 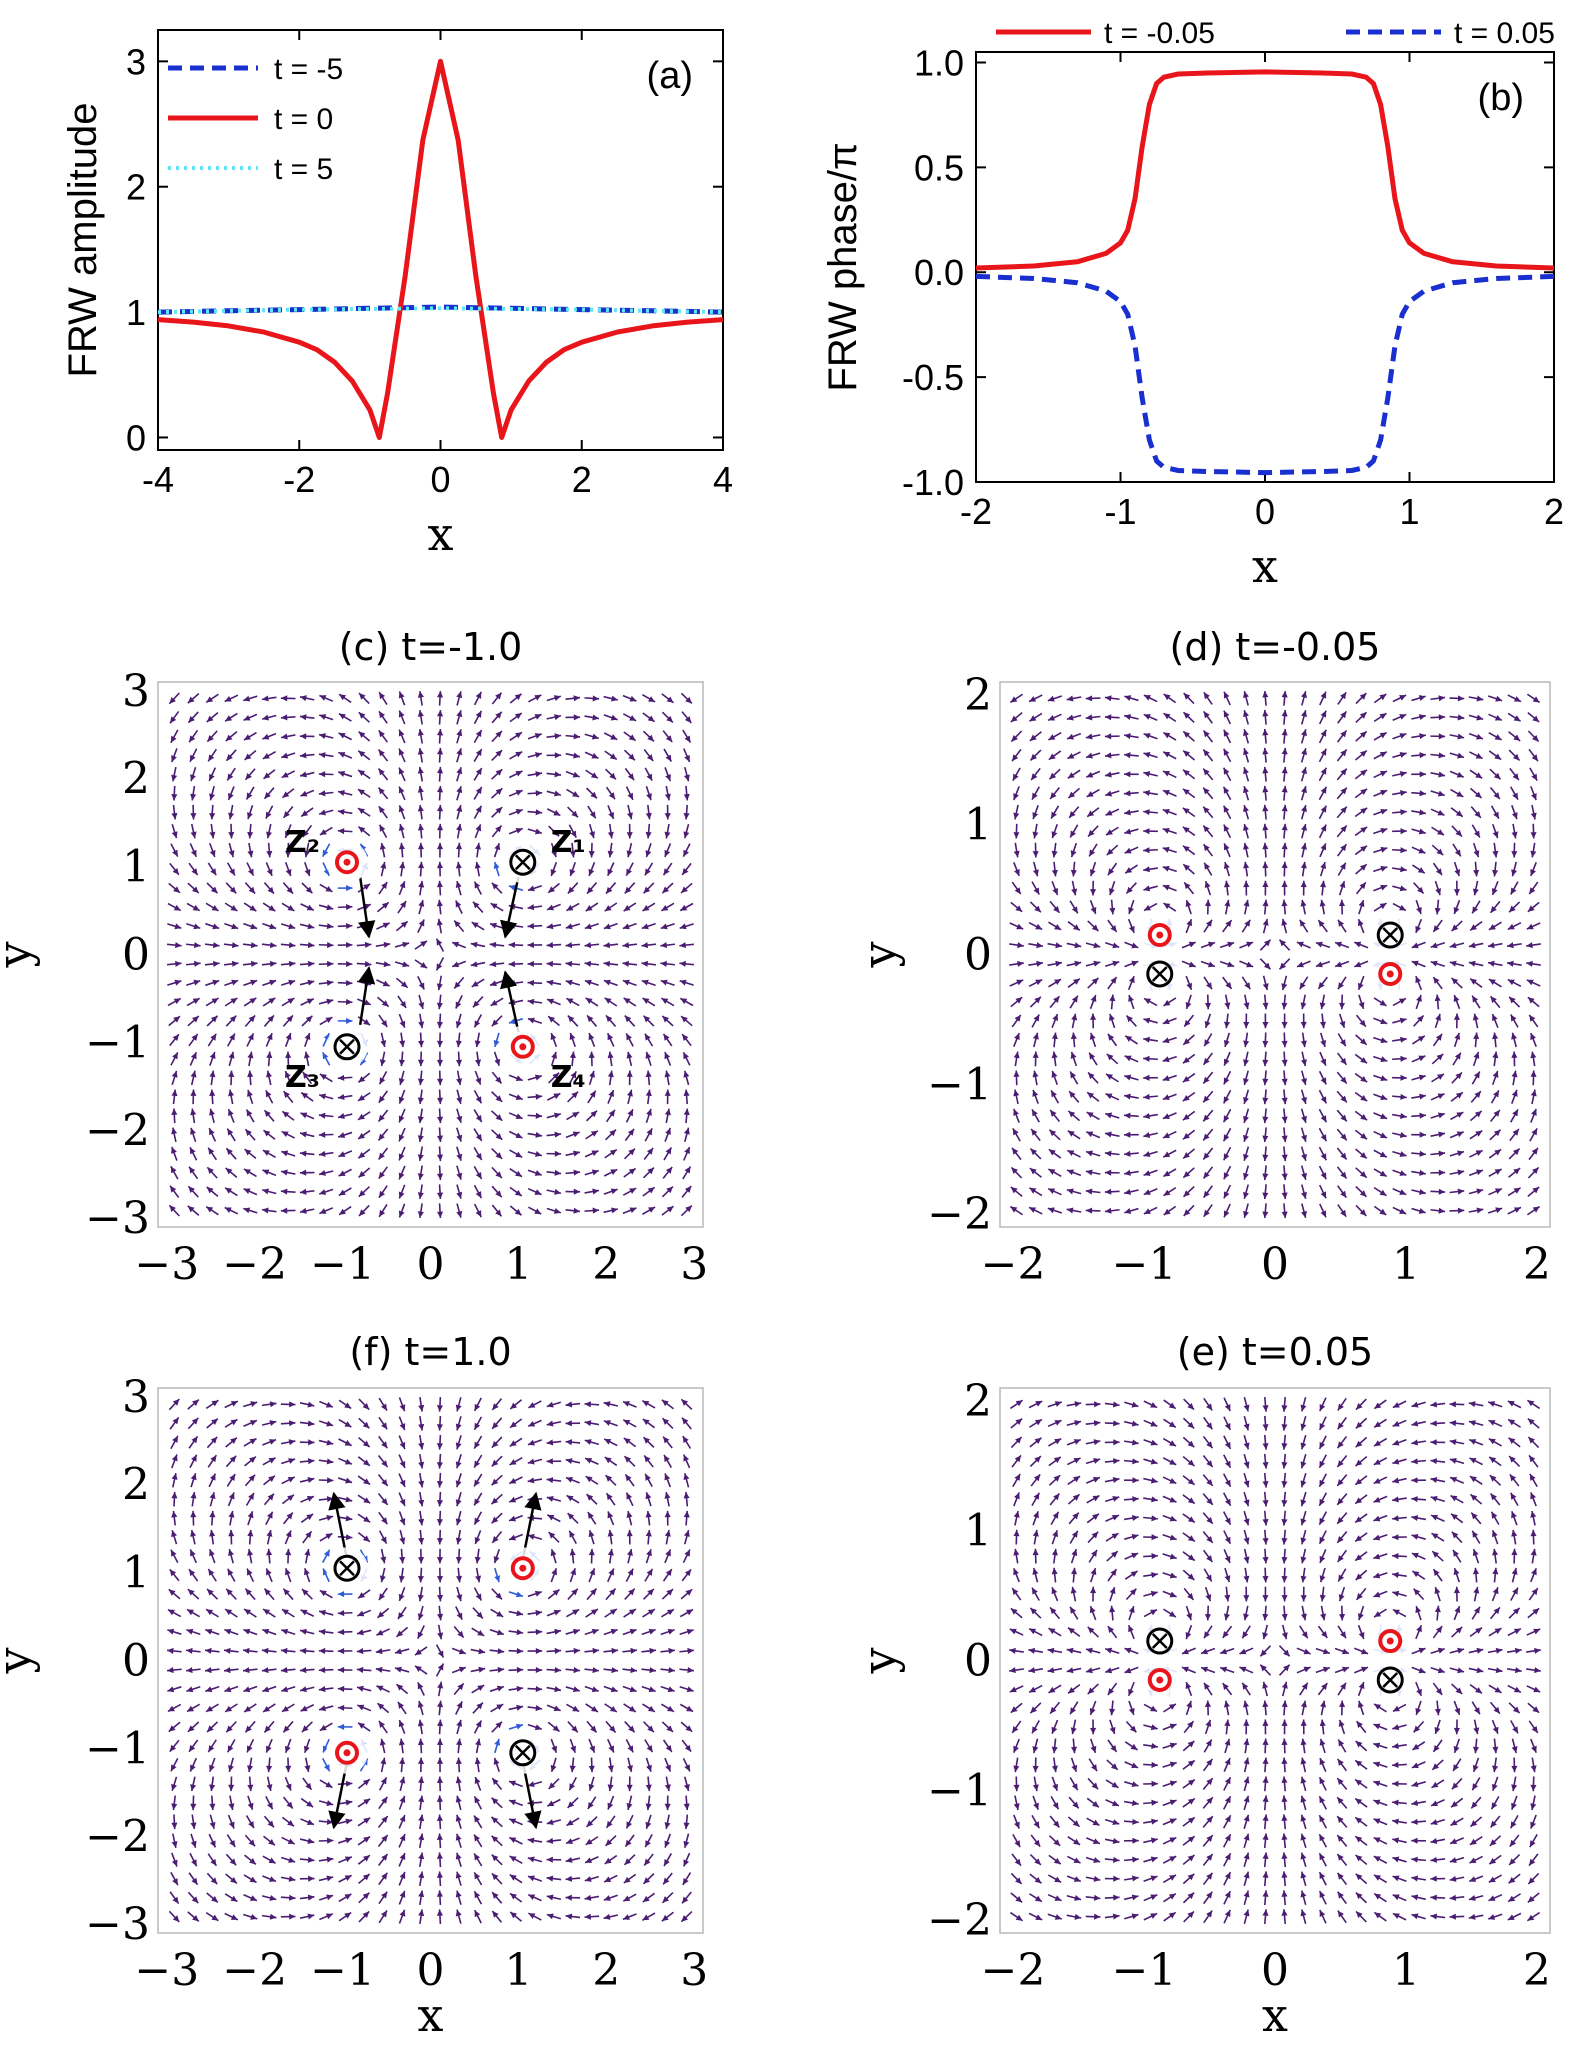 I want to click on x-tick-label: 0, so click(x=1265, y=511).